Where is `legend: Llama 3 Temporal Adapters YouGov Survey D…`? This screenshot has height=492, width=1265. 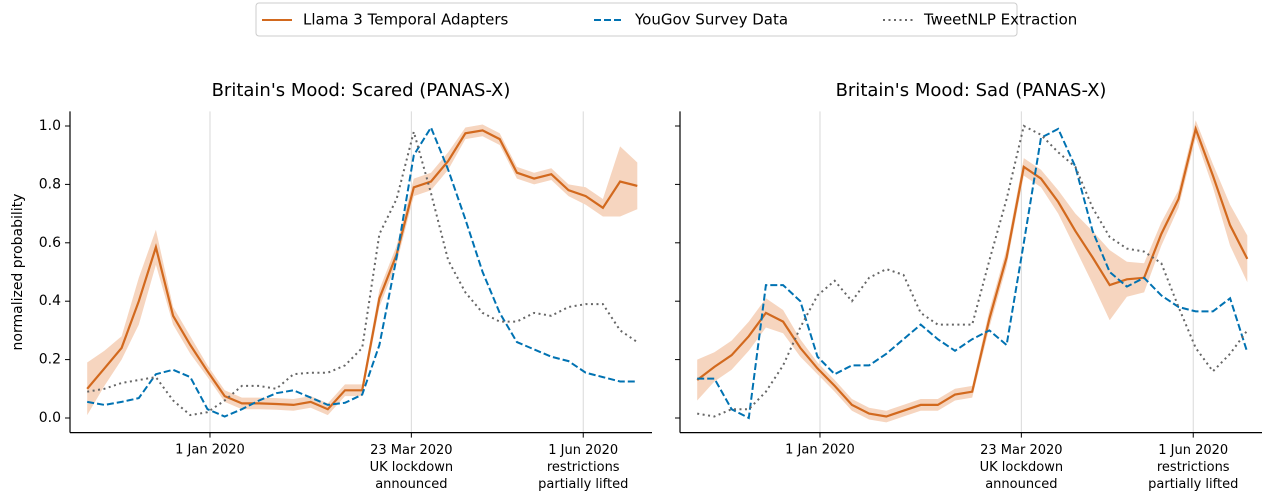
legend: Llama 3 Temporal Adapters YouGov Survey D… is located at coordinates (669, 20).